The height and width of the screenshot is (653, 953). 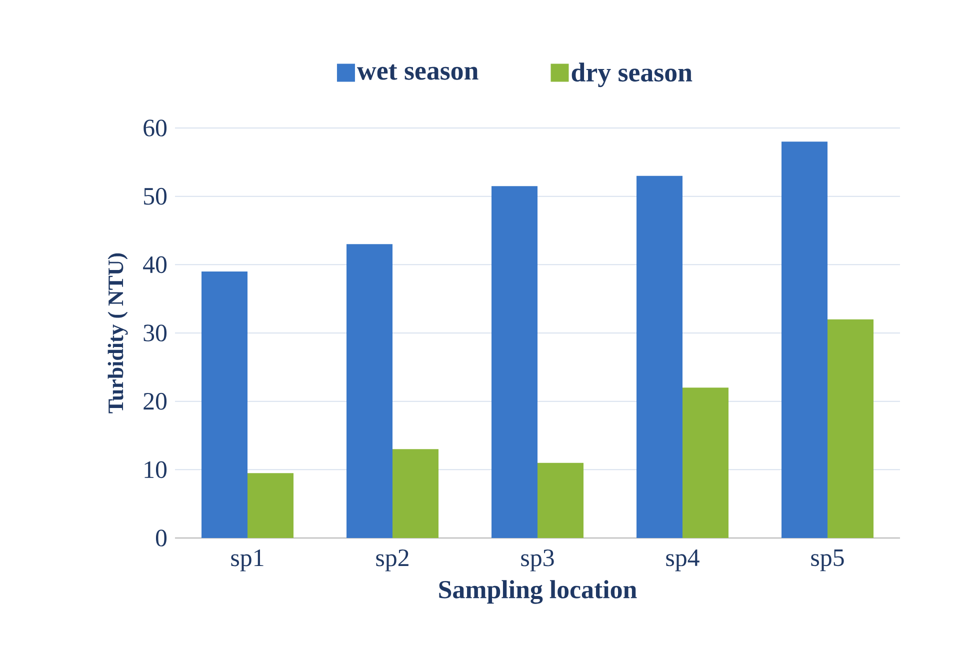 What do you see at coordinates (155, 196) in the screenshot?
I see `y-tick-label: 50` at bounding box center [155, 196].